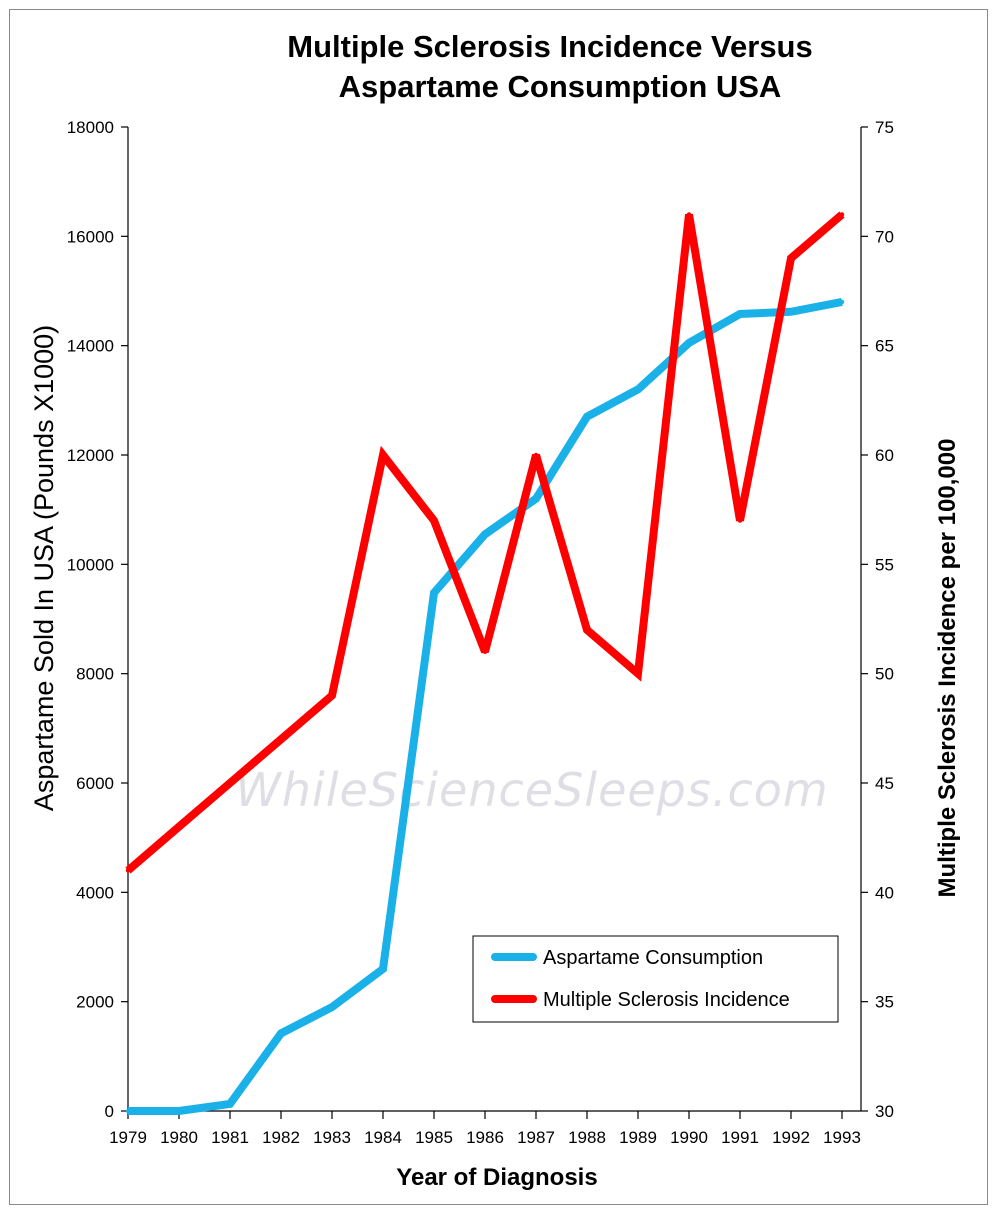 This screenshot has width=1000, height=1216. Describe the element at coordinates (884, 1111) in the screenshot. I see `right-tick-label: 30` at that location.